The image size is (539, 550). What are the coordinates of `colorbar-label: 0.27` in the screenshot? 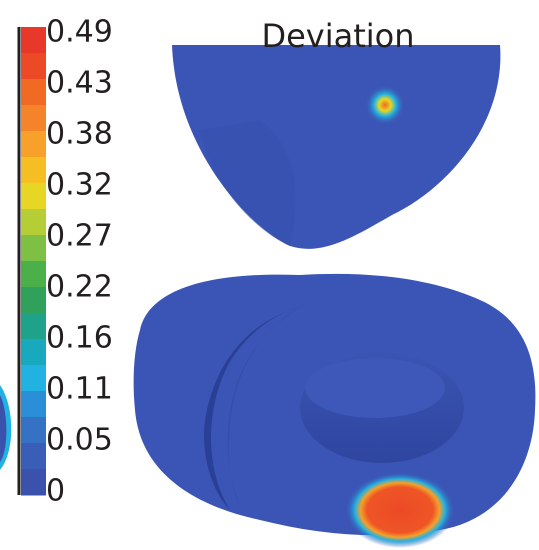 It's located at (79, 236).